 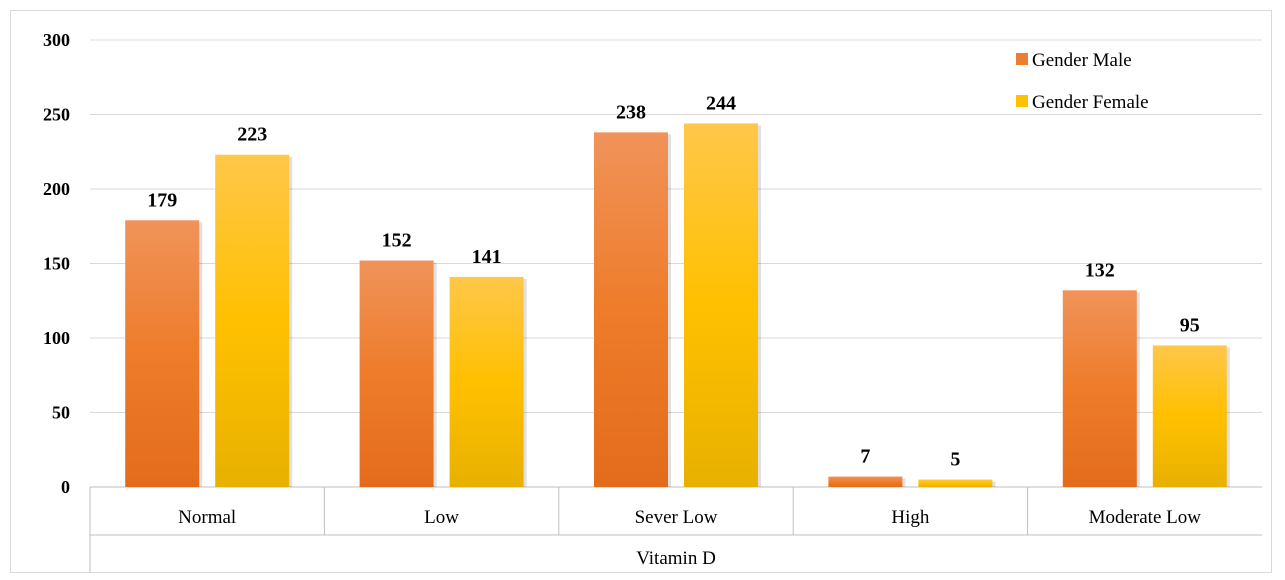 I want to click on x-tick-label: Normal, so click(x=207, y=517).